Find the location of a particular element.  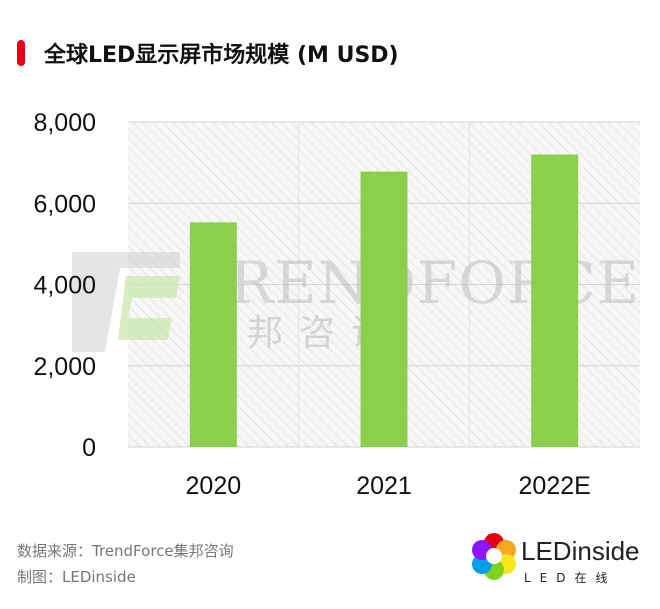

trendforce-logo-mark is located at coordinates (126, 302).